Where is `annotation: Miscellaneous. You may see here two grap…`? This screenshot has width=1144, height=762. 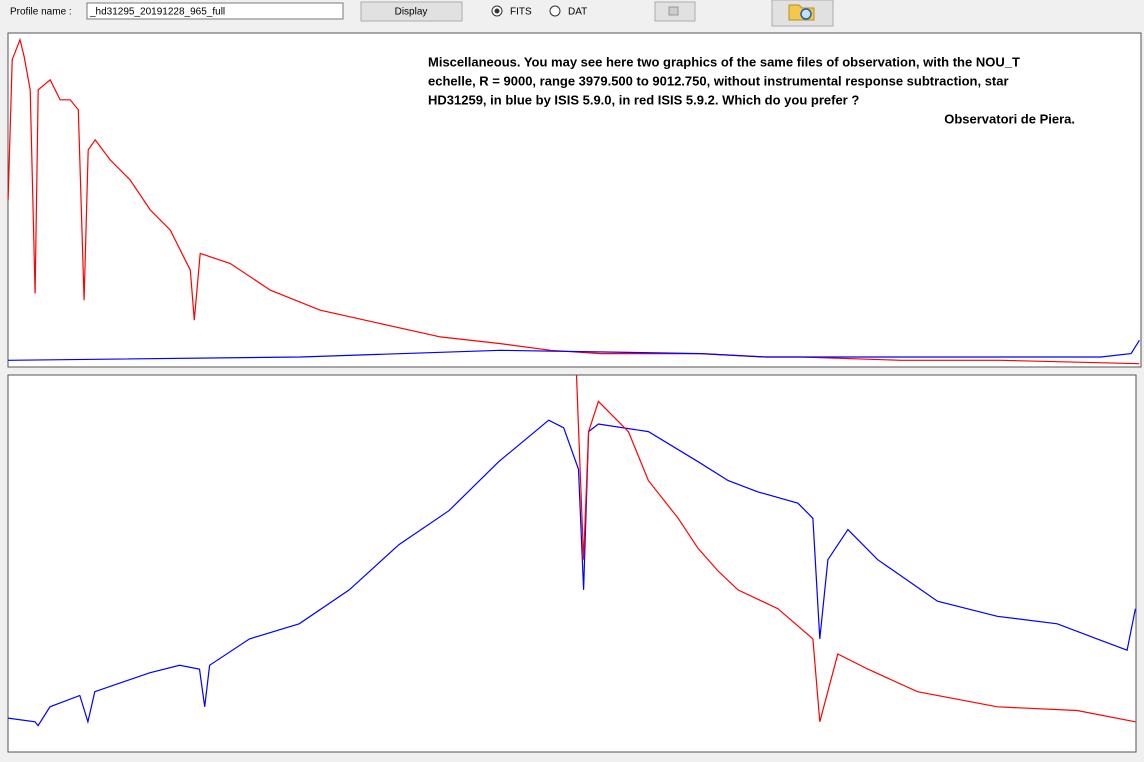 annotation: Miscellaneous. You may see here two grap… is located at coordinates (724, 61).